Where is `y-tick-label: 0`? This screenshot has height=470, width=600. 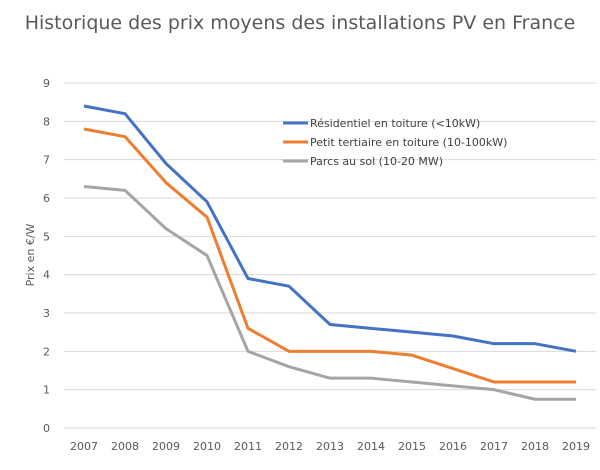 y-tick-label: 0 is located at coordinates (46, 428).